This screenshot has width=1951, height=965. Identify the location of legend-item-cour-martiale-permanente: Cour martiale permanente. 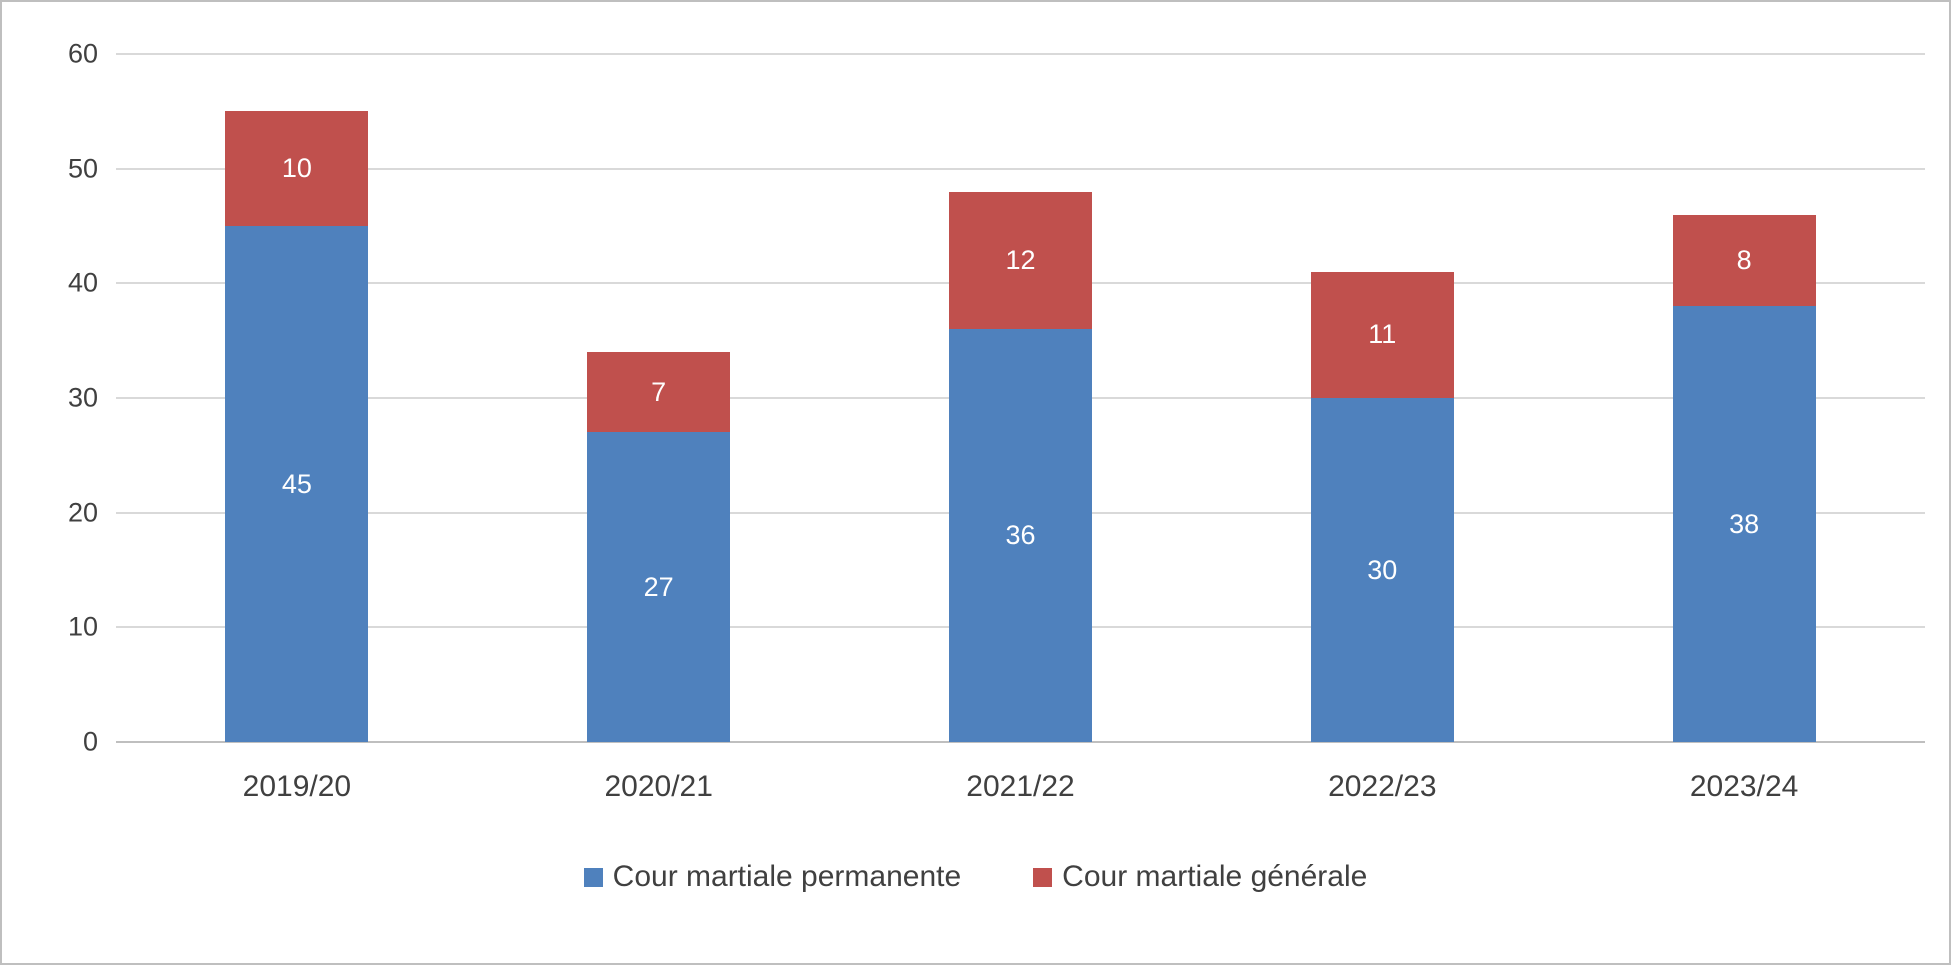
(772, 877).